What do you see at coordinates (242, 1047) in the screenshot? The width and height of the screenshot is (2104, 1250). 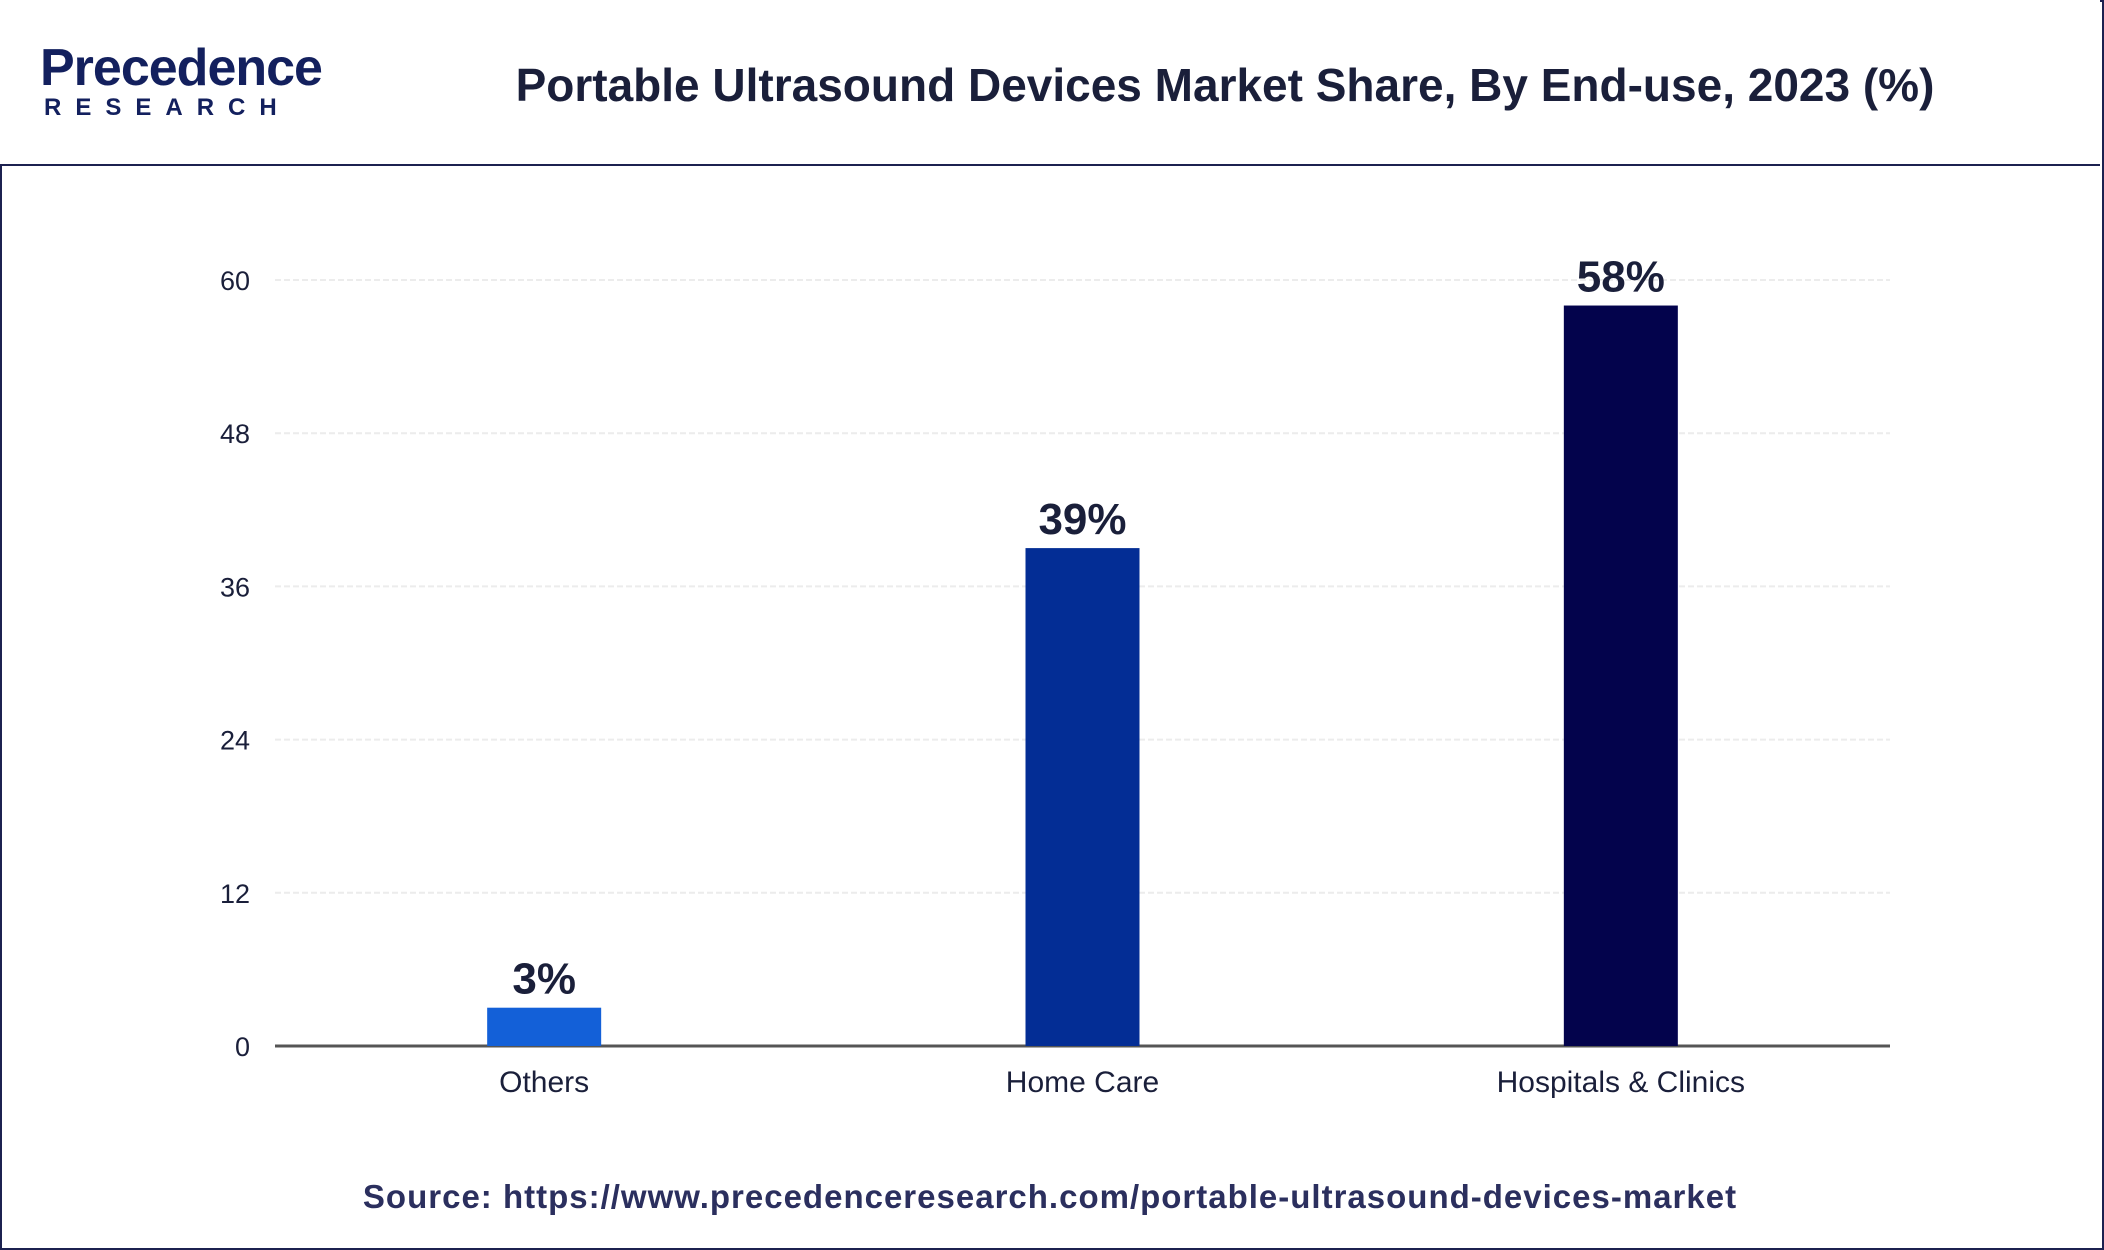 I see `y-tick-label: 0` at bounding box center [242, 1047].